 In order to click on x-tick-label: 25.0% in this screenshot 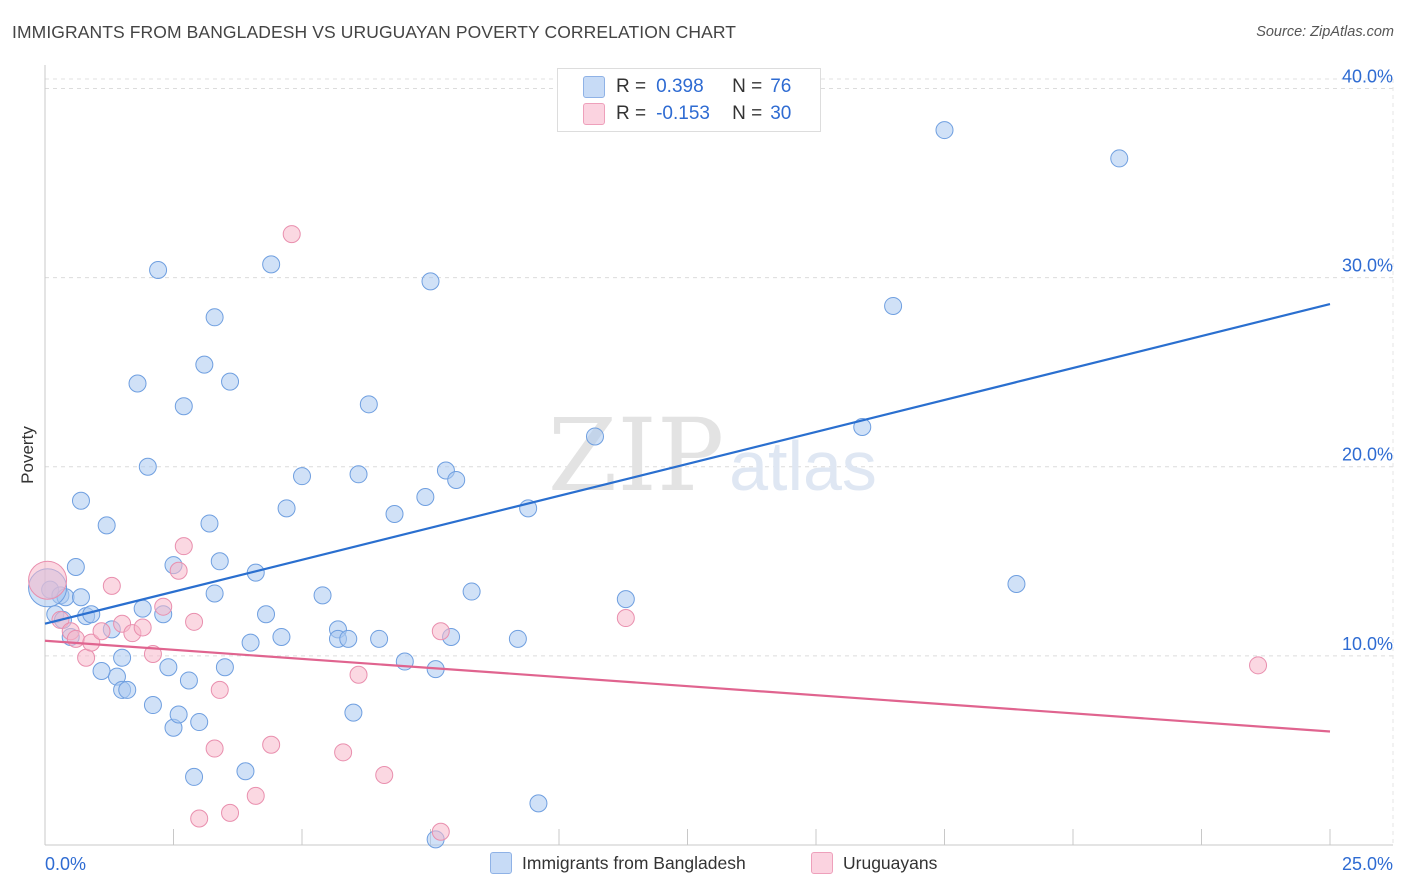, I will do `click(1367, 864)`.